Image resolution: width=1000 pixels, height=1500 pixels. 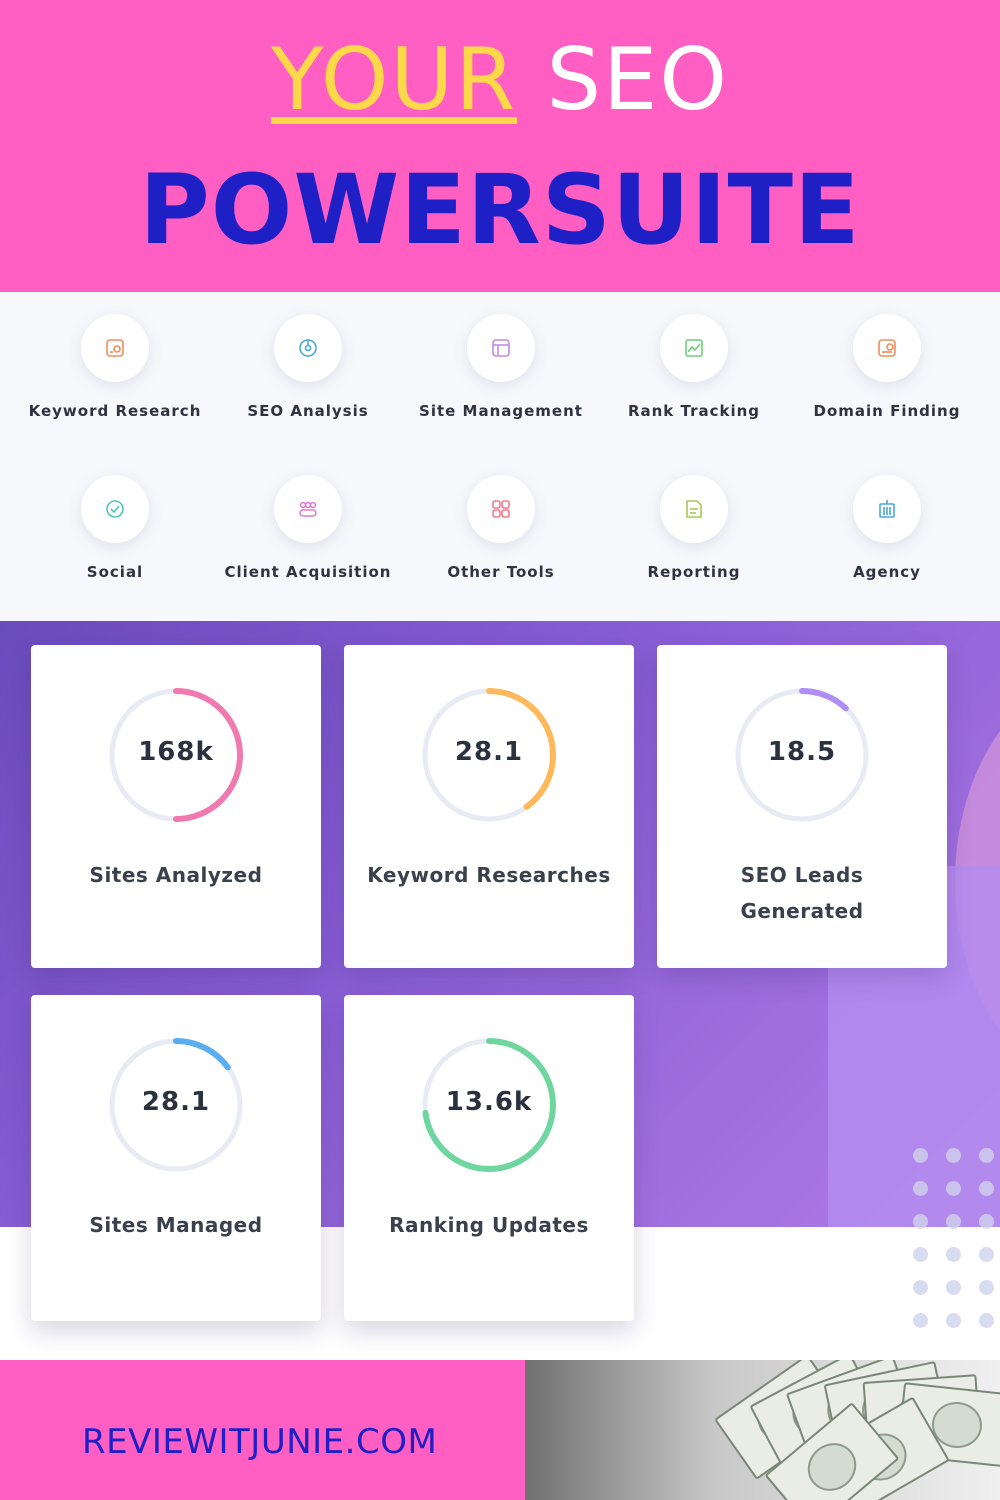 I want to click on stat-label: Sites Analyzed, so click(x=176, y=875).